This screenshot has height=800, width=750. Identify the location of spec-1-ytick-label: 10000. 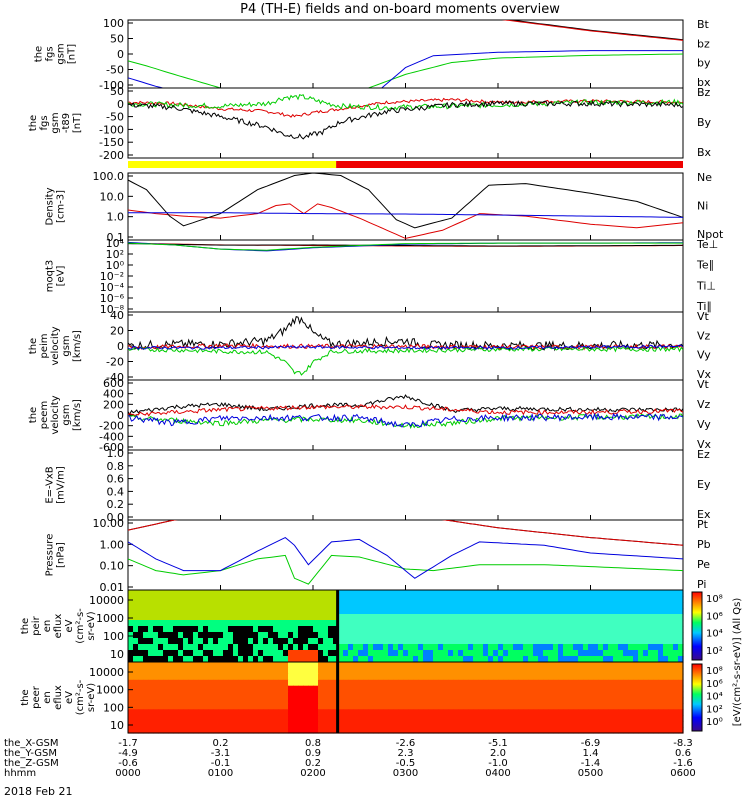
(106, 672).